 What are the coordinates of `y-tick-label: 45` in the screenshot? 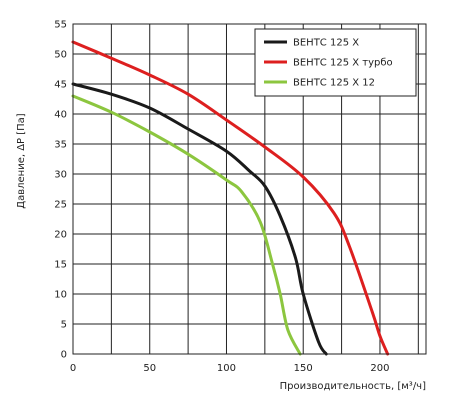 It's located at (60, 85).